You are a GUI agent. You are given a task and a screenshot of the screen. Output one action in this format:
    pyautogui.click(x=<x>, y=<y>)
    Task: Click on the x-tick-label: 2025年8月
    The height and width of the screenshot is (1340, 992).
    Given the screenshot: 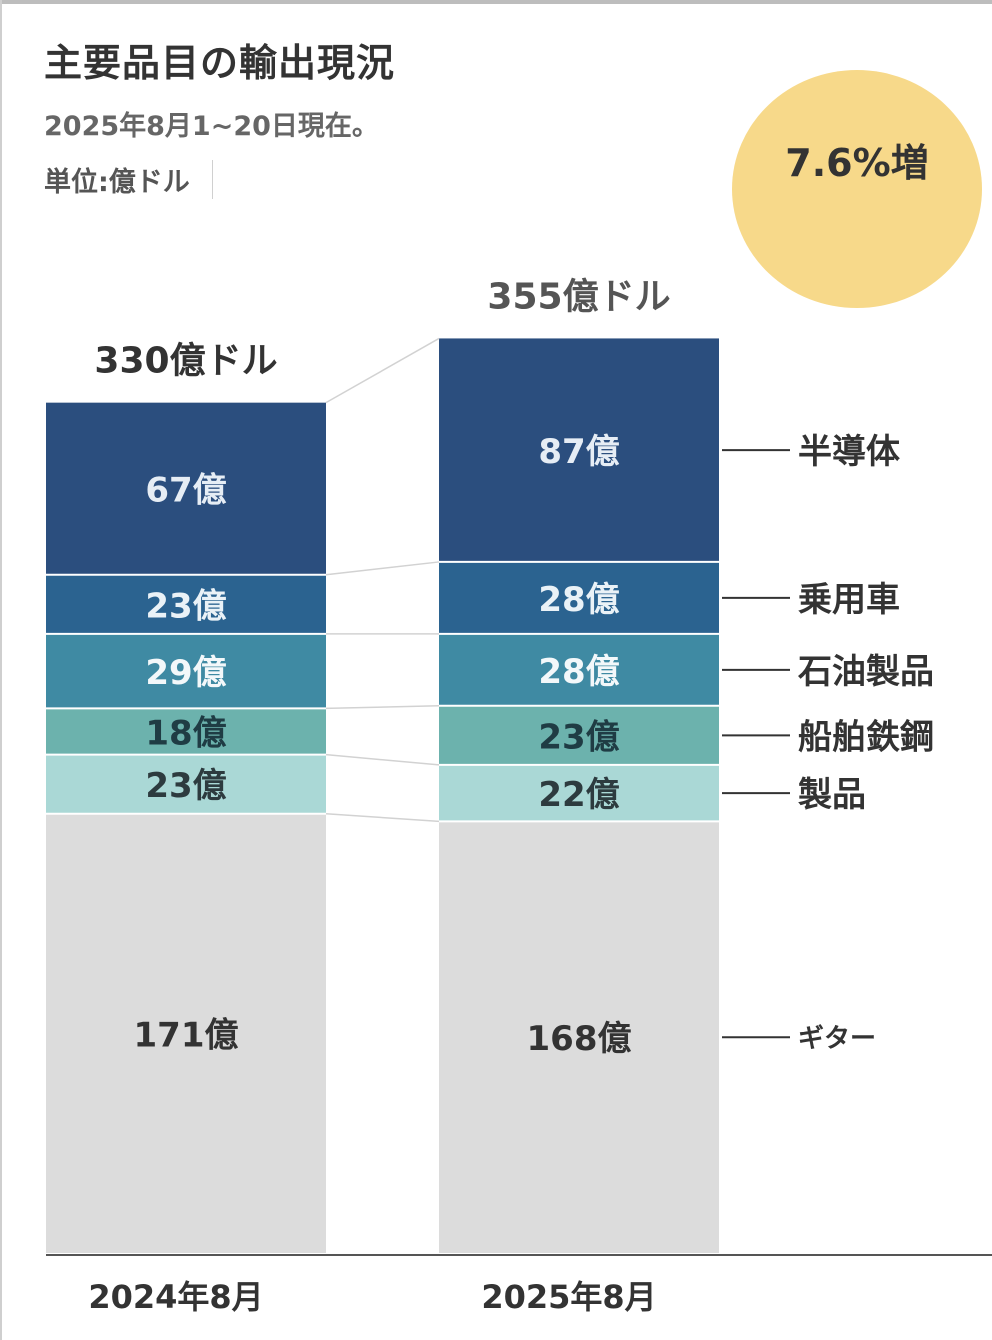 What is the action you would take?
    pyautogui.click(x=568, y=1297)
    